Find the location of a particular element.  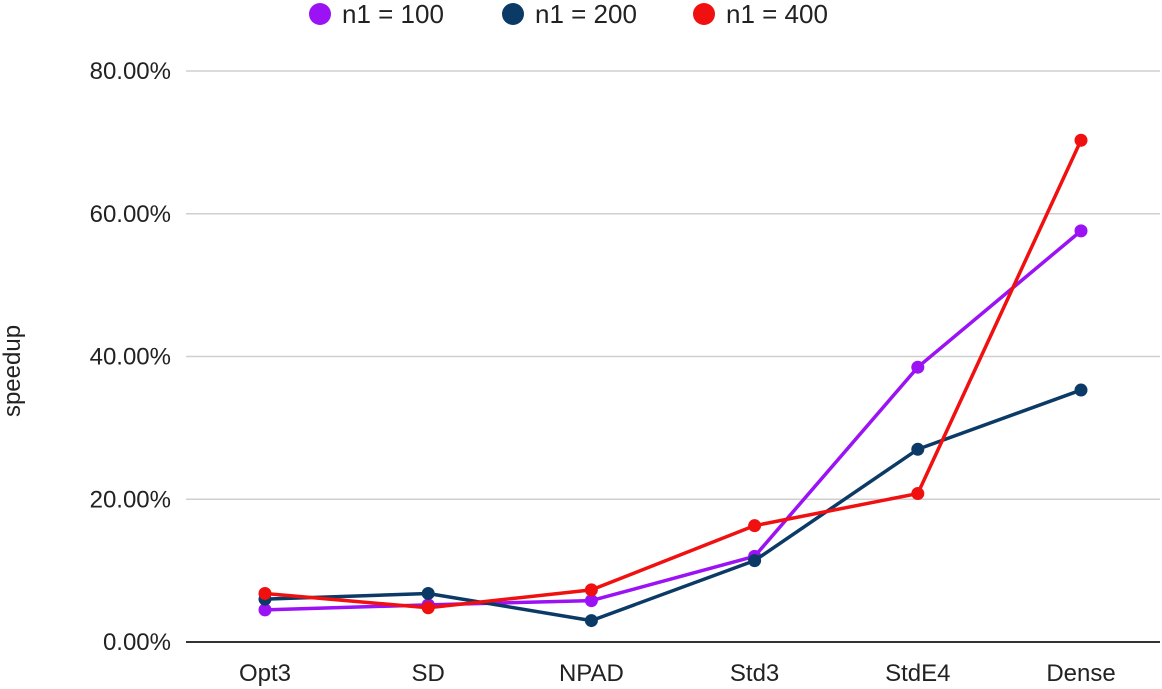

x-axis-ticks: Opt3 SD NPAD Std3 StdE4 Dense is located at coordinates (677, 673).